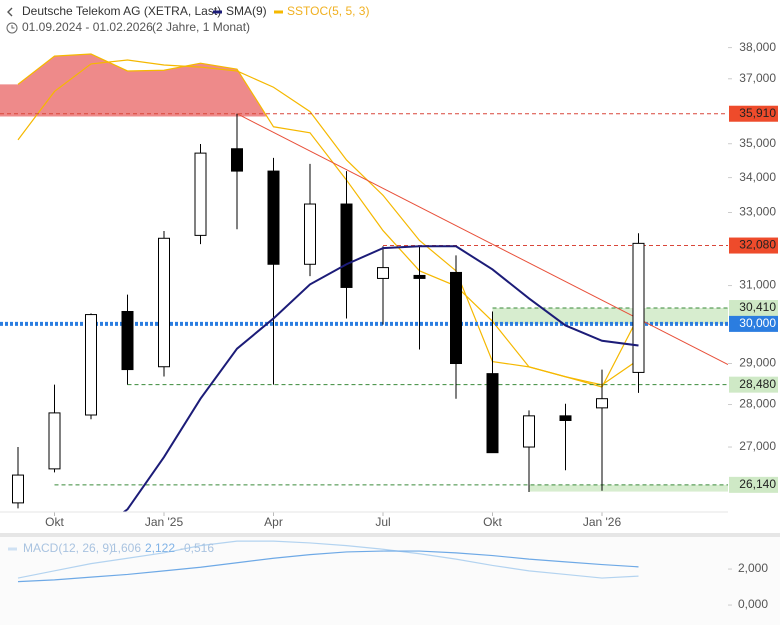  Describe the element at coordinates (121, 11) in the screenshot. I see `chart-title: Deutsche Telekom AG (XETRA, Last)` at that location.